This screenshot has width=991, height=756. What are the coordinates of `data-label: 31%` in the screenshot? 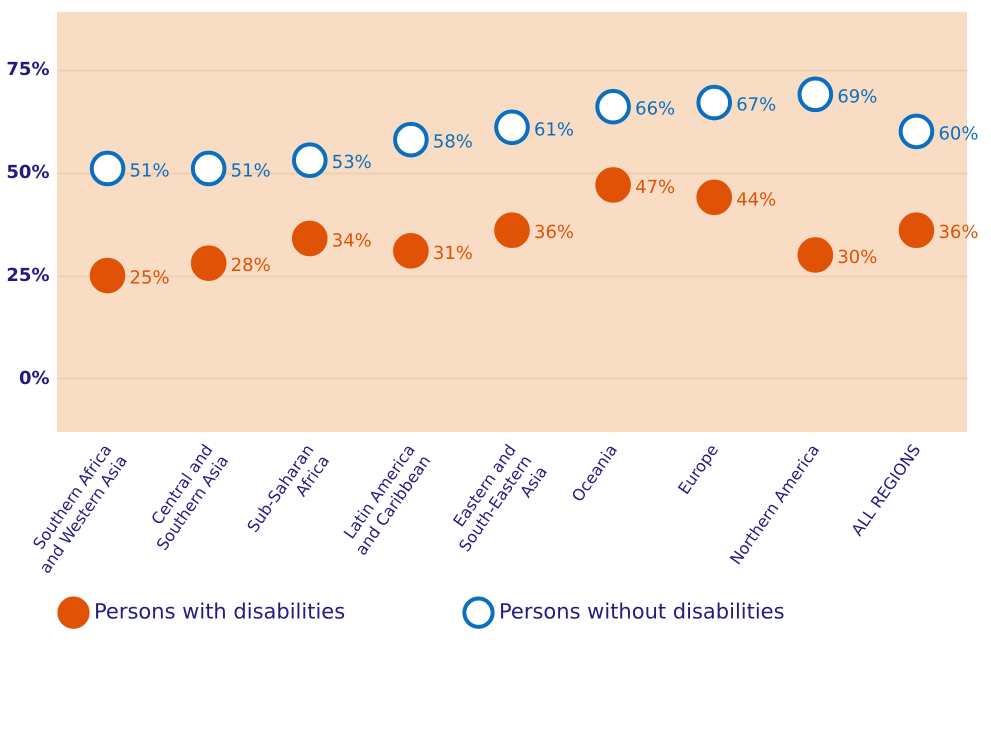 It's located at (452, 253).